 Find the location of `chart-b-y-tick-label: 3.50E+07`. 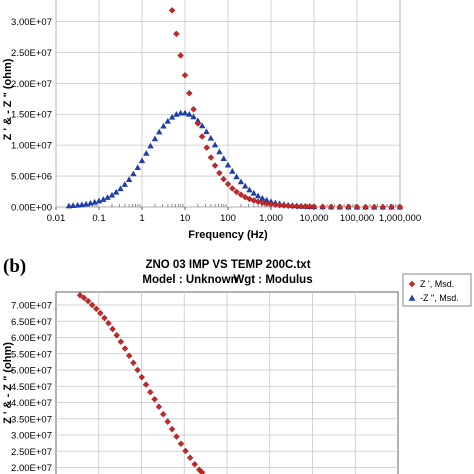

chart-b-y-tick-label: 3.50E+07 is located at coordinates (31, 419).